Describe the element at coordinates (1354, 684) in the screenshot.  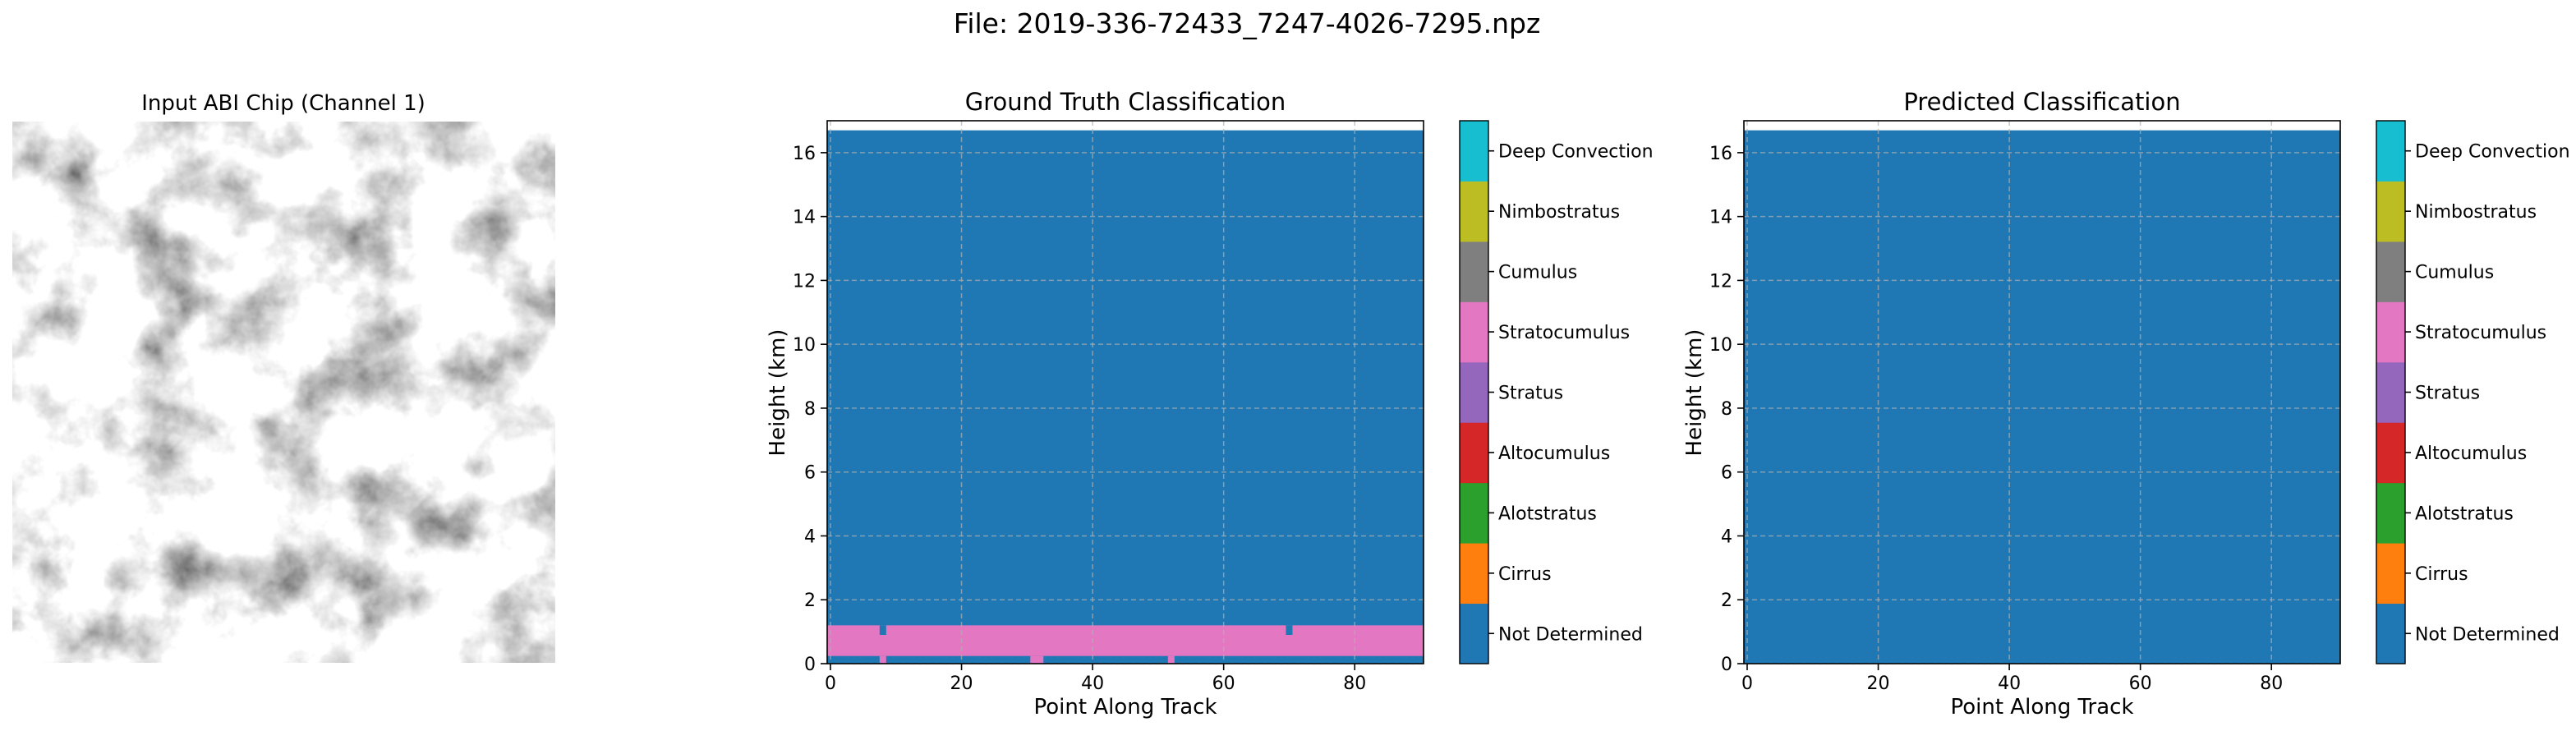
I see `ground-truth-x-tick-label: 80` at that location.